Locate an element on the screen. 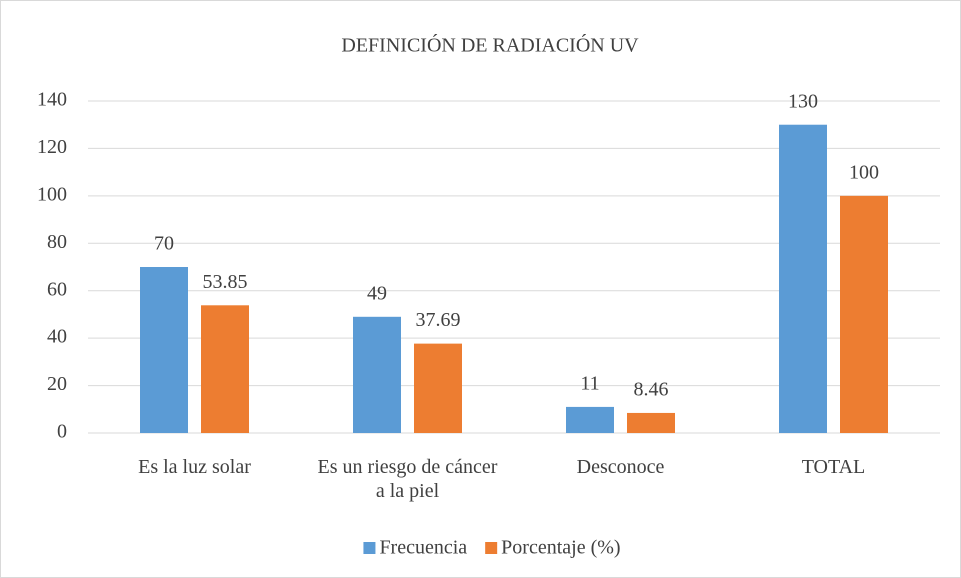  y-tick-label: 140 is located at coordinates (52, 100).